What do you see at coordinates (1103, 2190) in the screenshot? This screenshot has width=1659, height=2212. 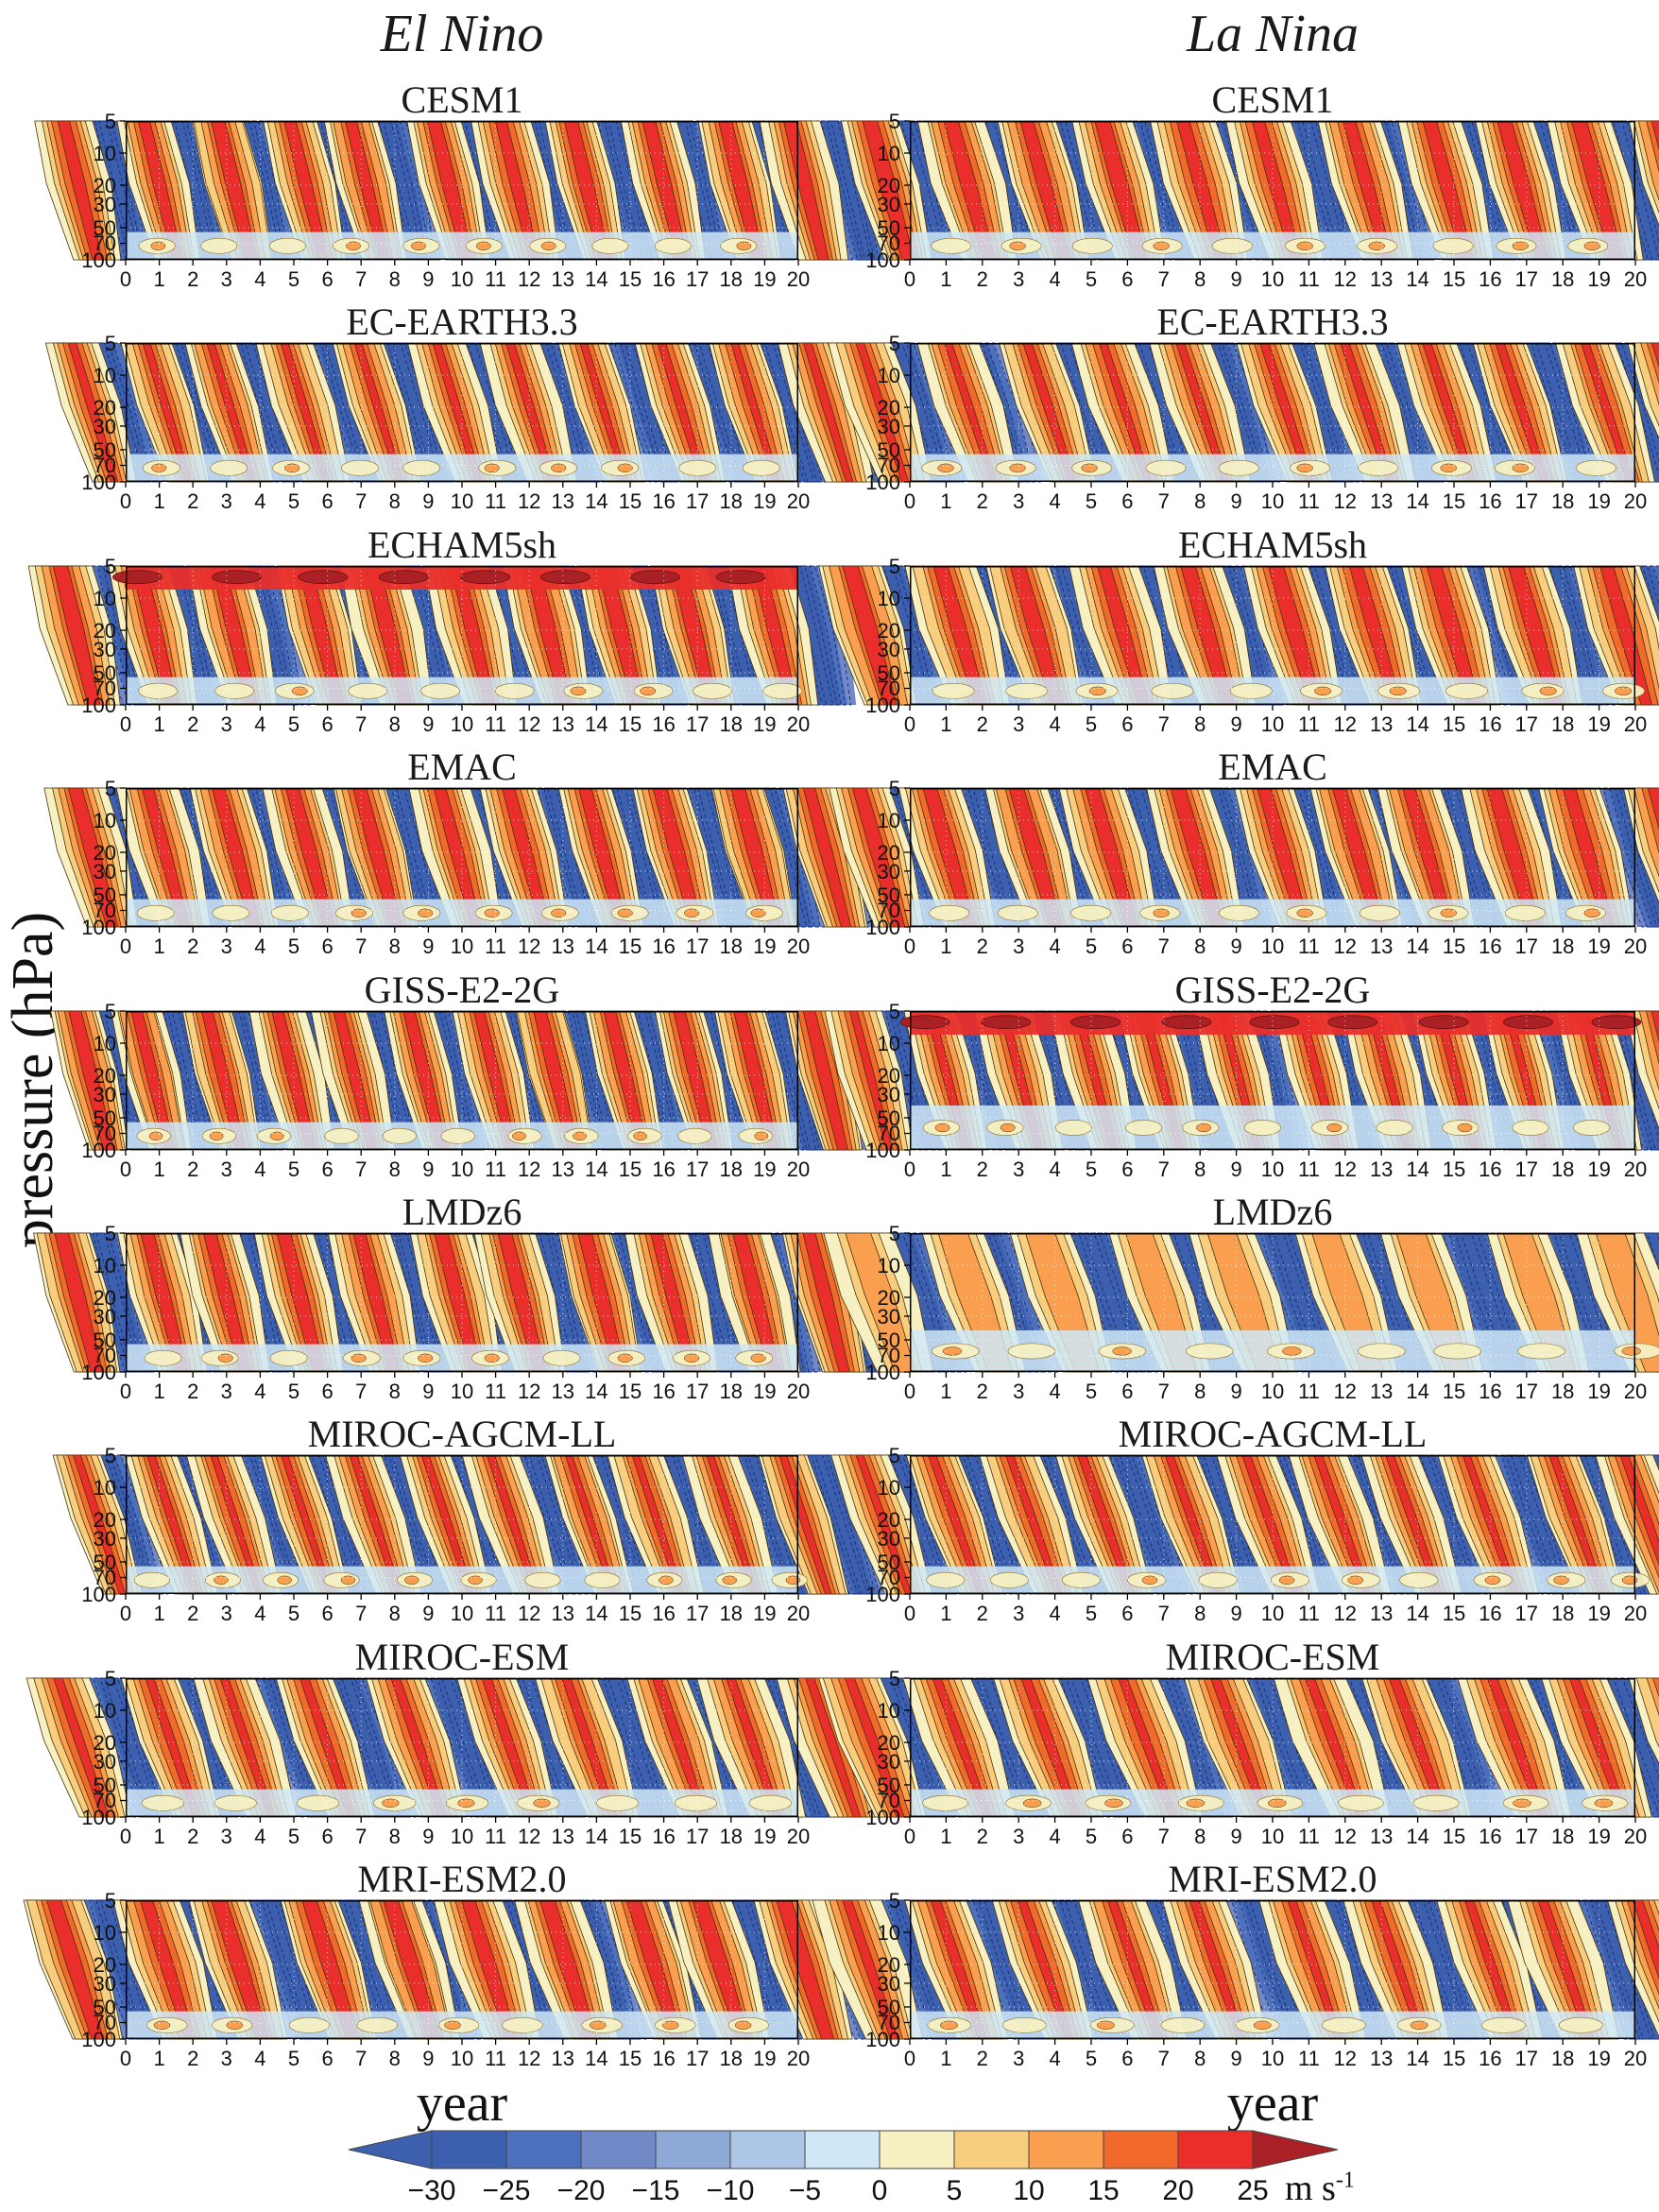 I see `colorbar-tick-label: 15` at bounding box center [1103, 2190].